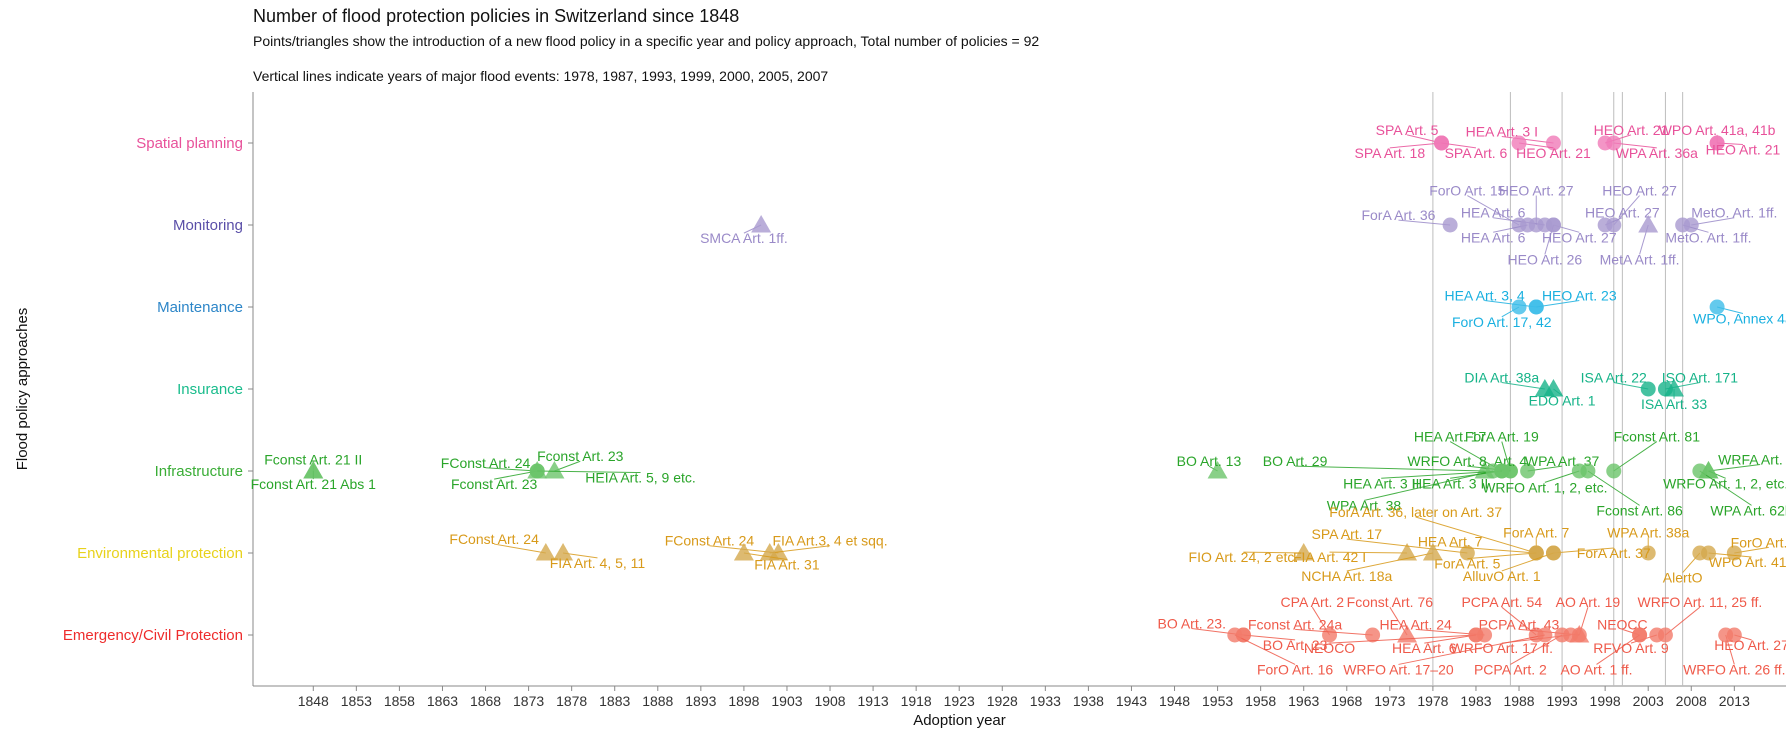 The width and height of the screenshot is (1786, 732). What do you see at coordinates (1748, 510) in the screenshot?
I see `policy-label: WPA Art. 62b` at bounding box center [1748, 510].